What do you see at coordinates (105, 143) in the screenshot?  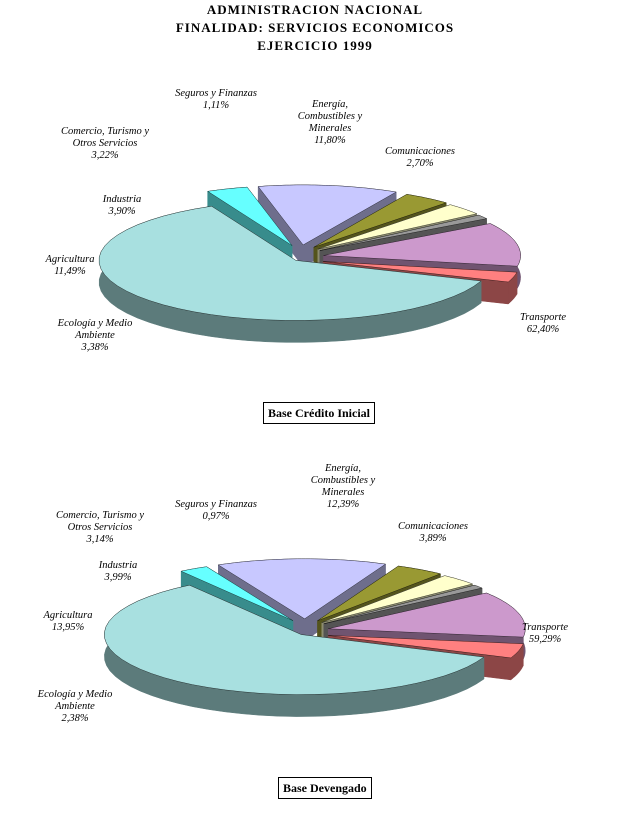 I see `label-comercio-turismo-y-otros-servicios: Comercio, Turismo y Otros Servicios 3,22%` at bounding box center [105, 143].